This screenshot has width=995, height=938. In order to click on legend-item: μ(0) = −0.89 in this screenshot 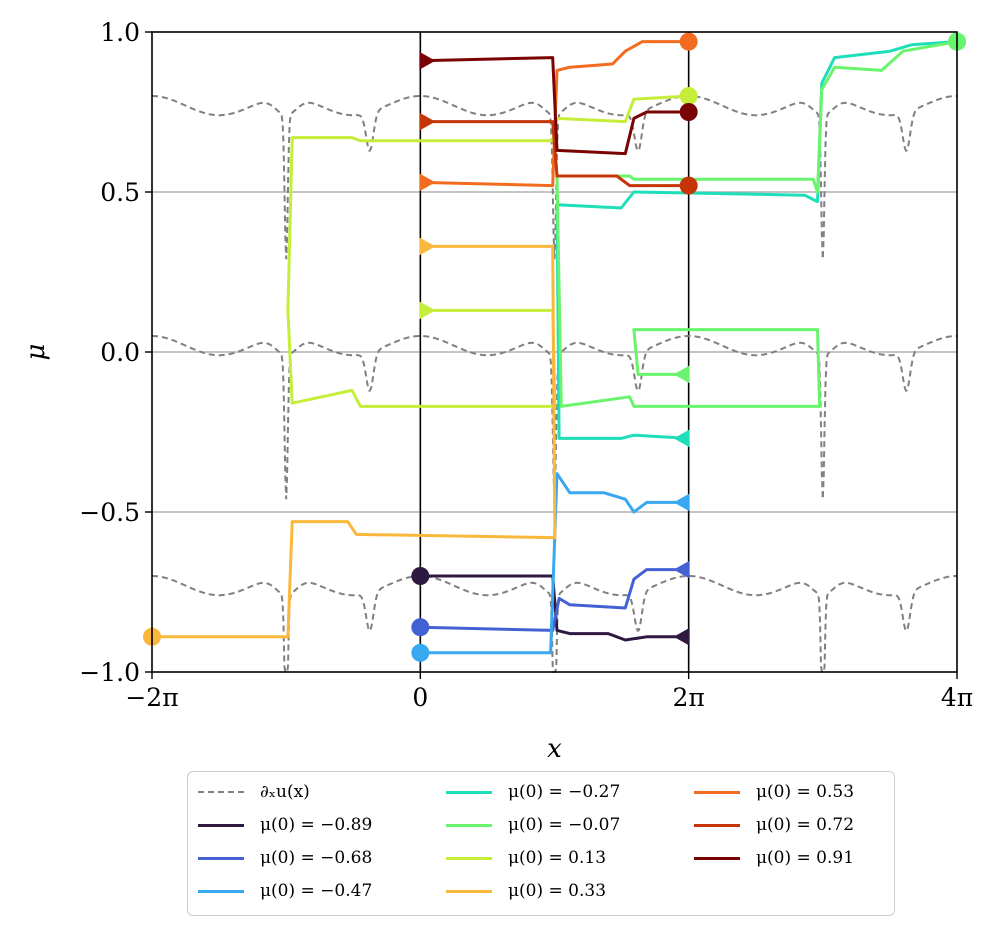, I will do `click(285, 825)`.